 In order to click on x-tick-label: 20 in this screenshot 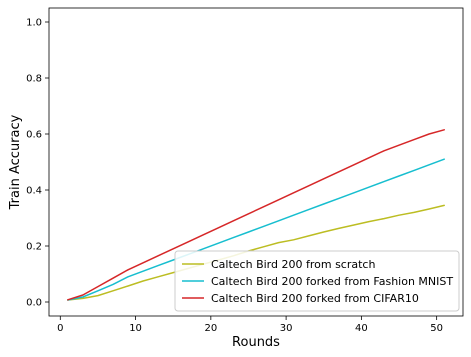, I will do `click(210, 328)`.